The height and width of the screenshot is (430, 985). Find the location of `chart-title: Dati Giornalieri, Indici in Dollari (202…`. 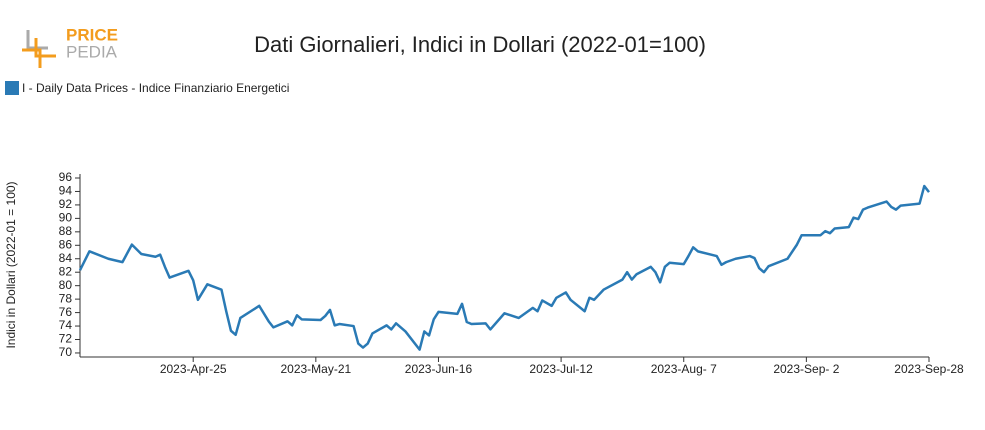

chart-title: Dati Giornalieri, Indici in Dollari (202… is located at coordinates (480, 44).